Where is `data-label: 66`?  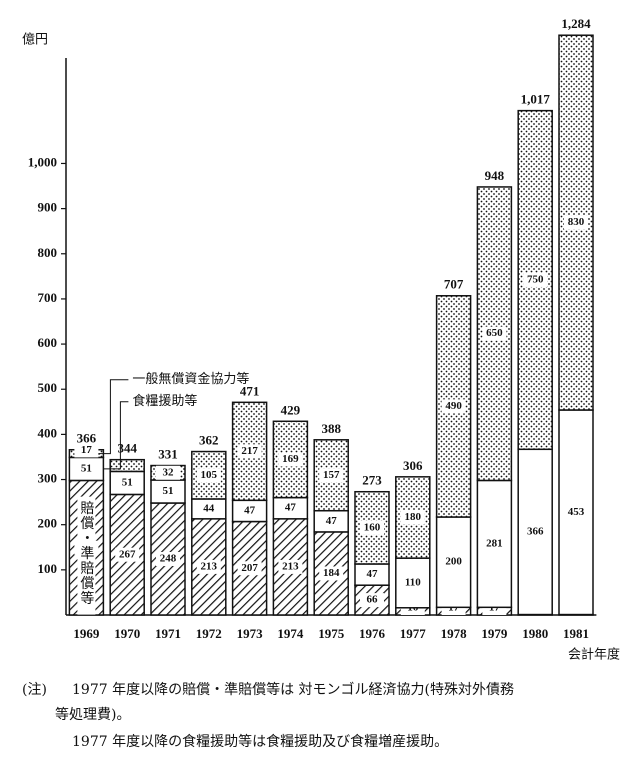 data-label: 66 is located at coordinates (373, 600).